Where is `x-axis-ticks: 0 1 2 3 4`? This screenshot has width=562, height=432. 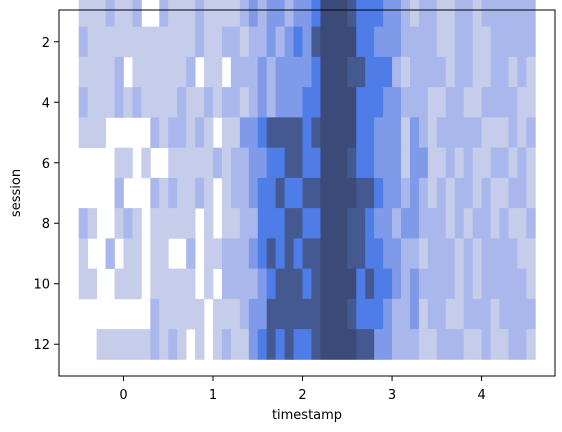
x-axis-ticks: 0 1 2 3 4 is located at coordinates (302, 389).